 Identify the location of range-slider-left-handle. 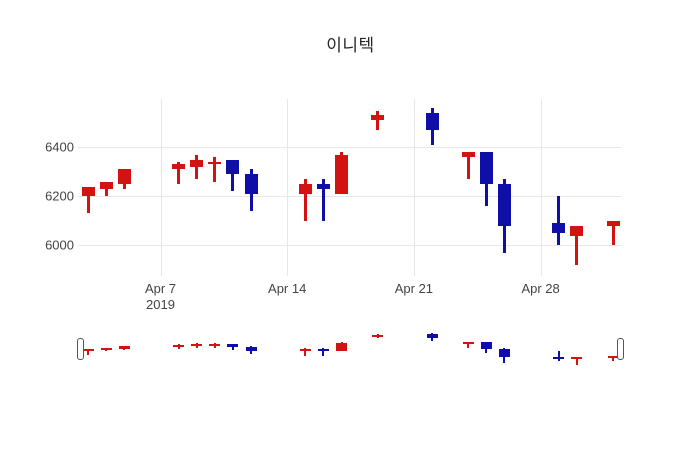
(80, 349).